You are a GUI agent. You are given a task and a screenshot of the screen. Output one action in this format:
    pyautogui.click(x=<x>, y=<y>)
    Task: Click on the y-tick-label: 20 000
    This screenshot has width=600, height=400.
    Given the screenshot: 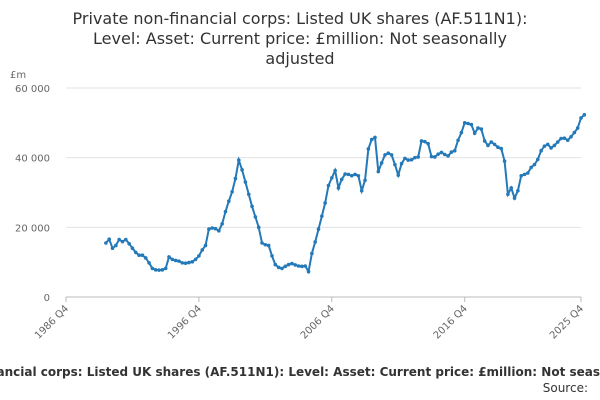 What is the action you would take?
    pyautogui.click(x=32, y=228)
    